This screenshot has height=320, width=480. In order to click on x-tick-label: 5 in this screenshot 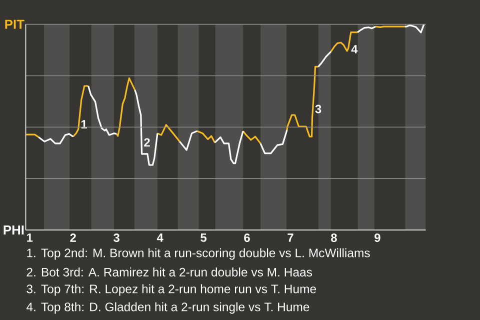, I will do `click(203, 238)`.